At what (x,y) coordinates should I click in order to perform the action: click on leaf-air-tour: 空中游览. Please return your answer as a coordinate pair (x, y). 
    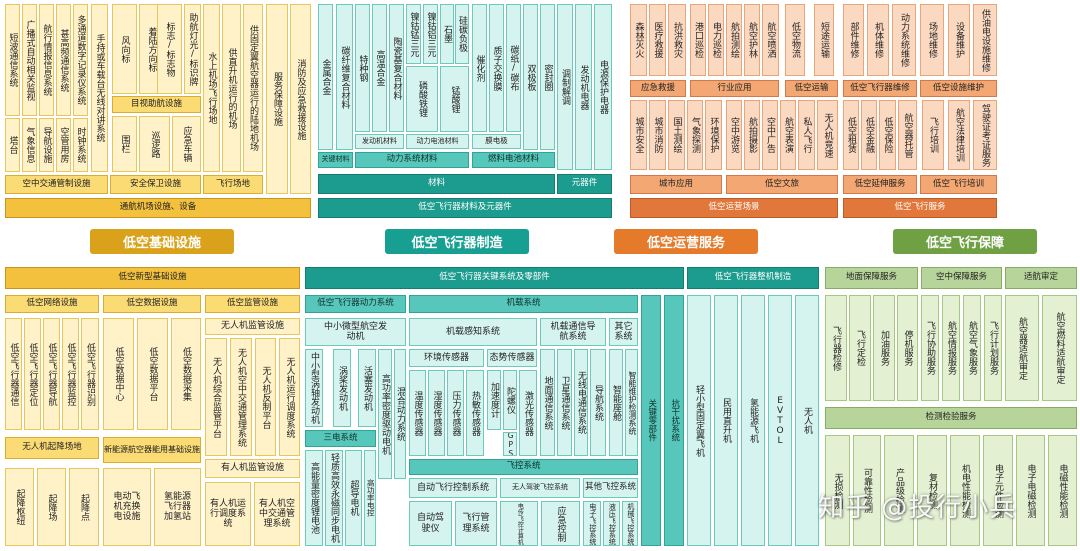
    Looking at the image, I should click on (734, 135).